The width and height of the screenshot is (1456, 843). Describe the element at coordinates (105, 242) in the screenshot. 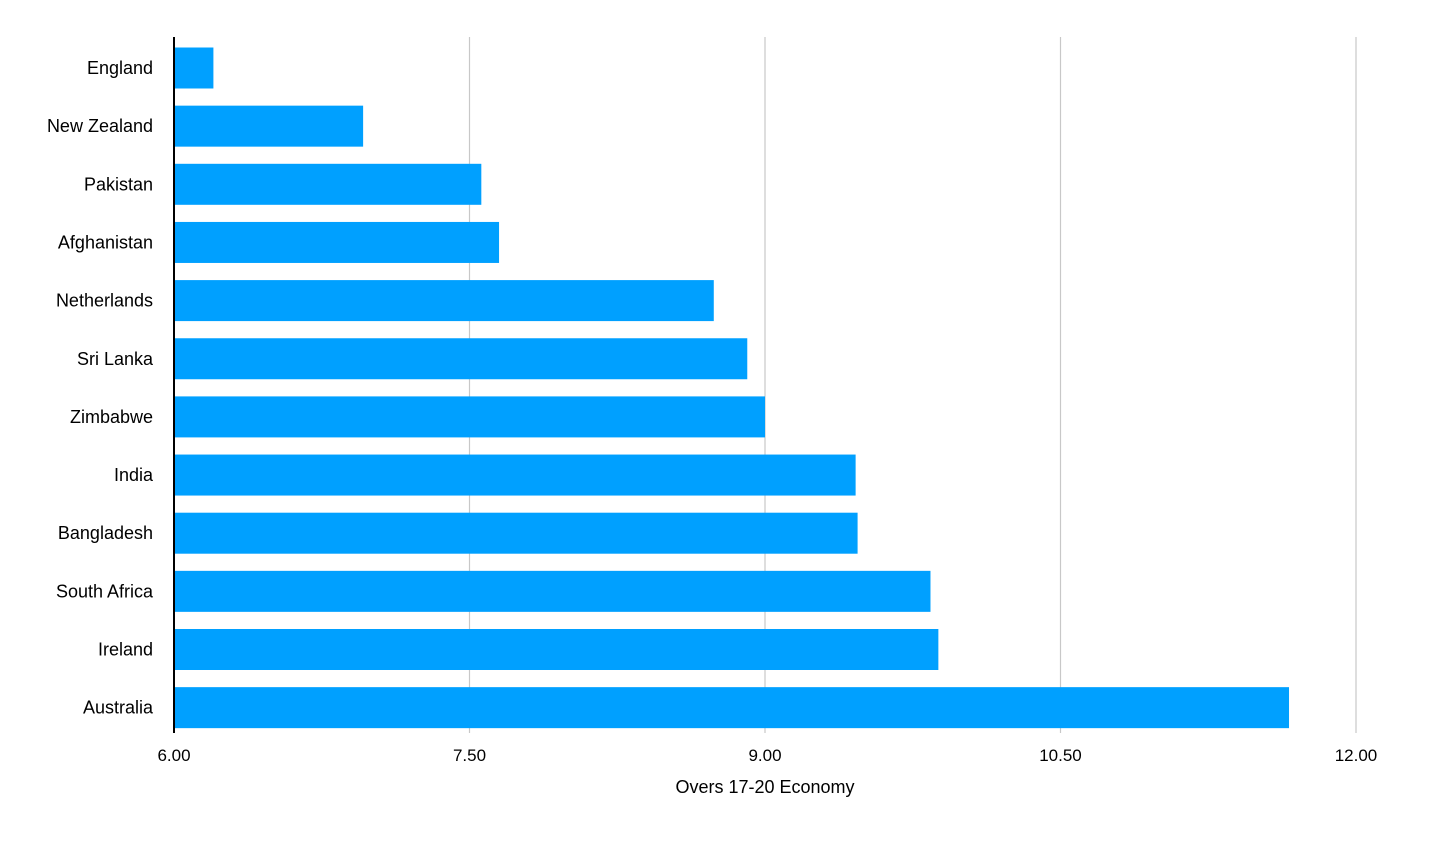

I see `category-label: Afghanistan` at that location.